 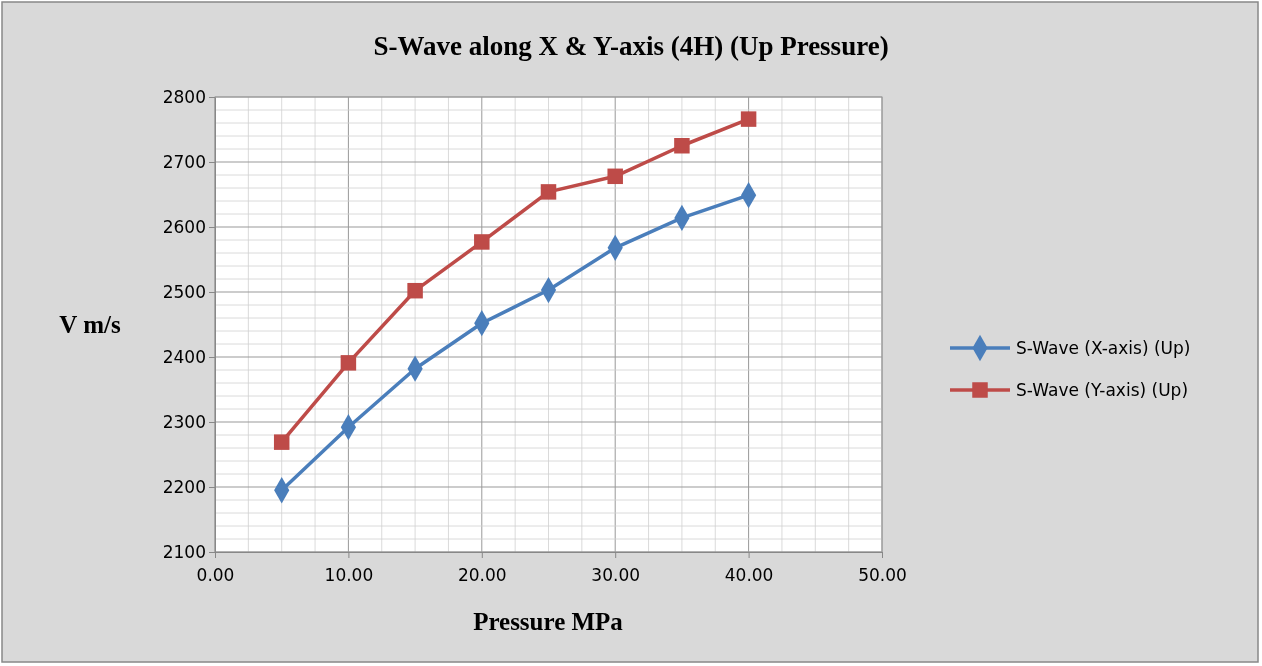 I want to click on legend-label: S-Wave (X-axis) (Up), so click(x=1103, y=348).